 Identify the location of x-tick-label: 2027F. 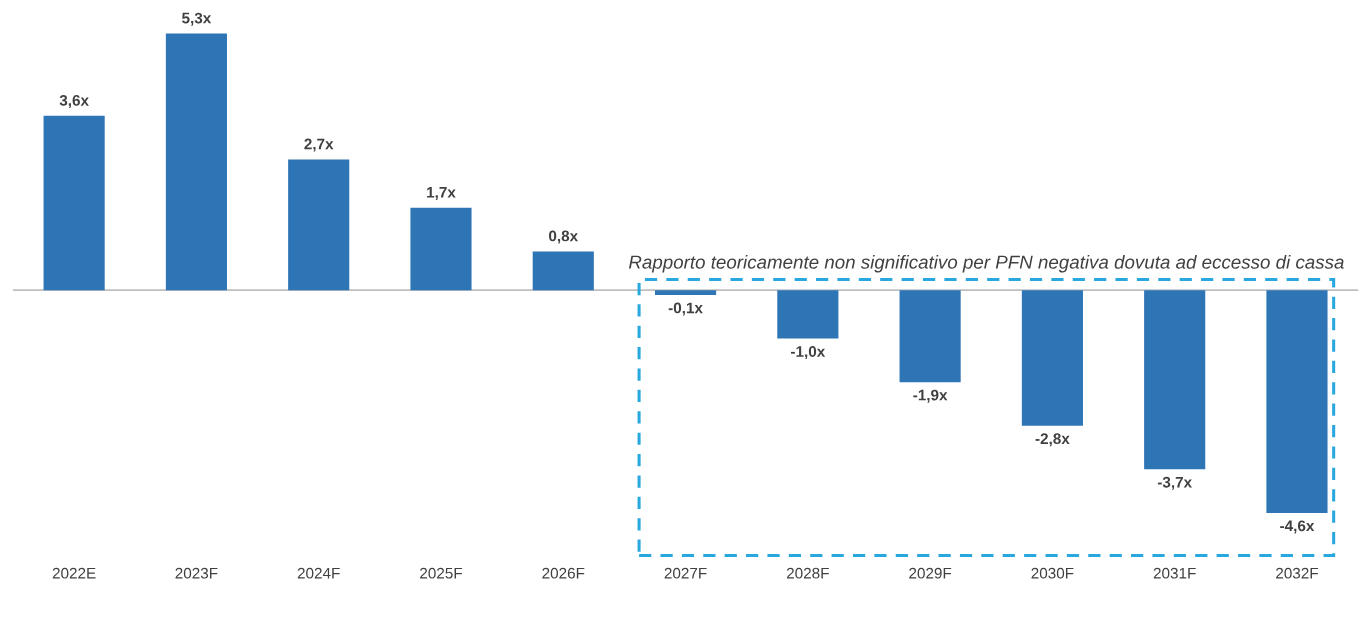
(685, 573).